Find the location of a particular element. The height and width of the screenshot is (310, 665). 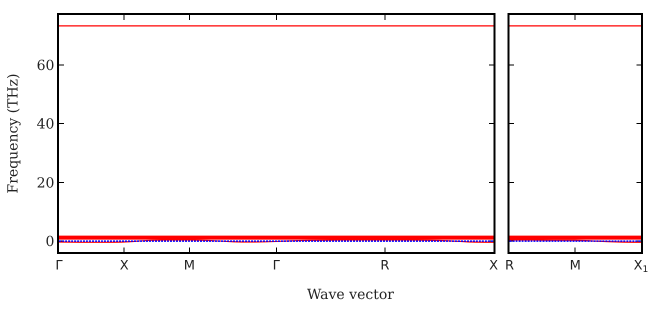

x-axis-title: Wave vector is located at coordinates (350, 295).